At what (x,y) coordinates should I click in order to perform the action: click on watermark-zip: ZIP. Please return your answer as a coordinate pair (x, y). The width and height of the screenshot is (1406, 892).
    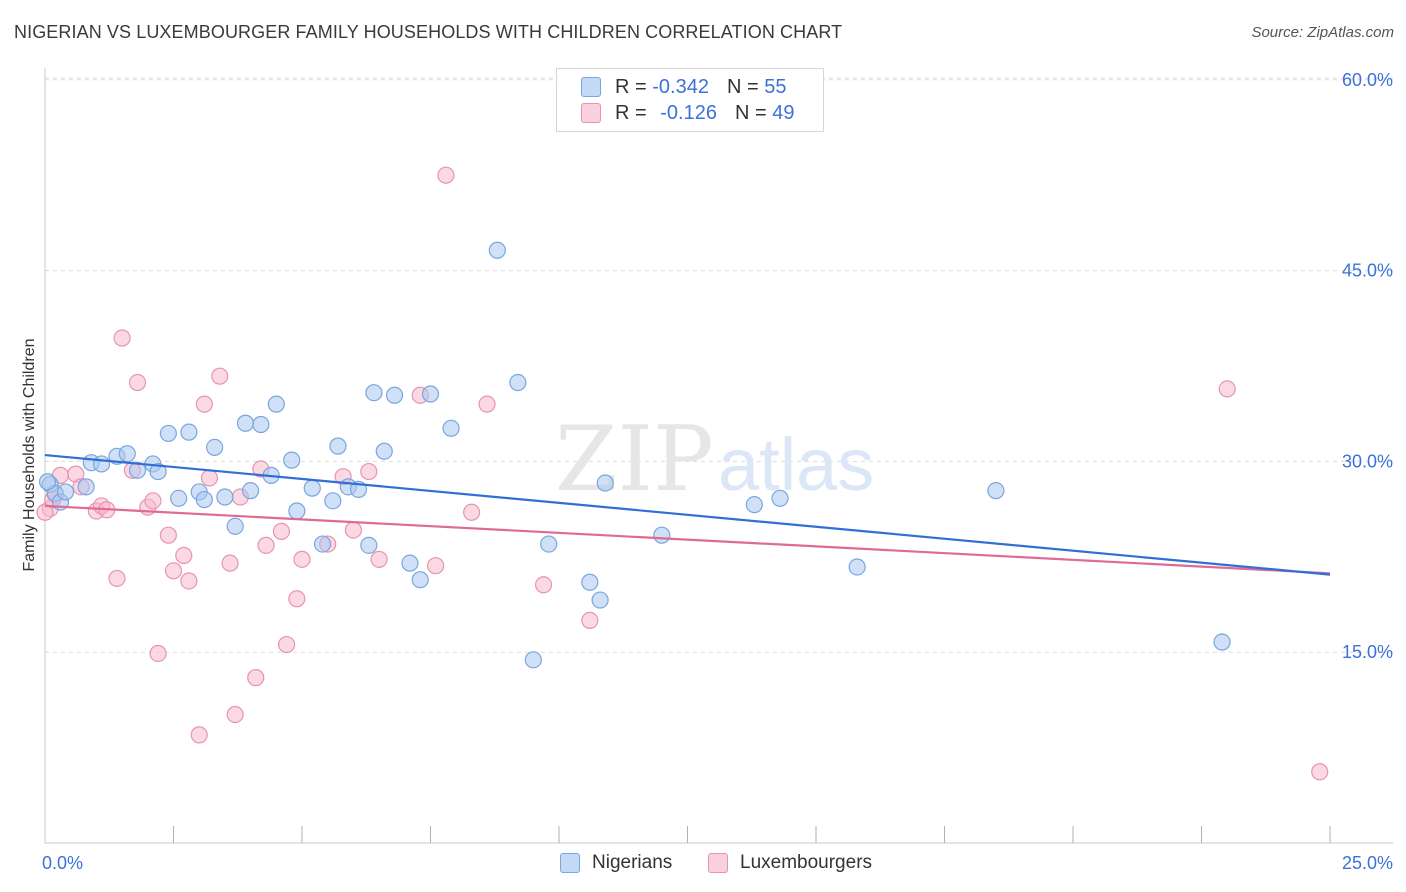
    Looking at the image, I should click on (634, 459).